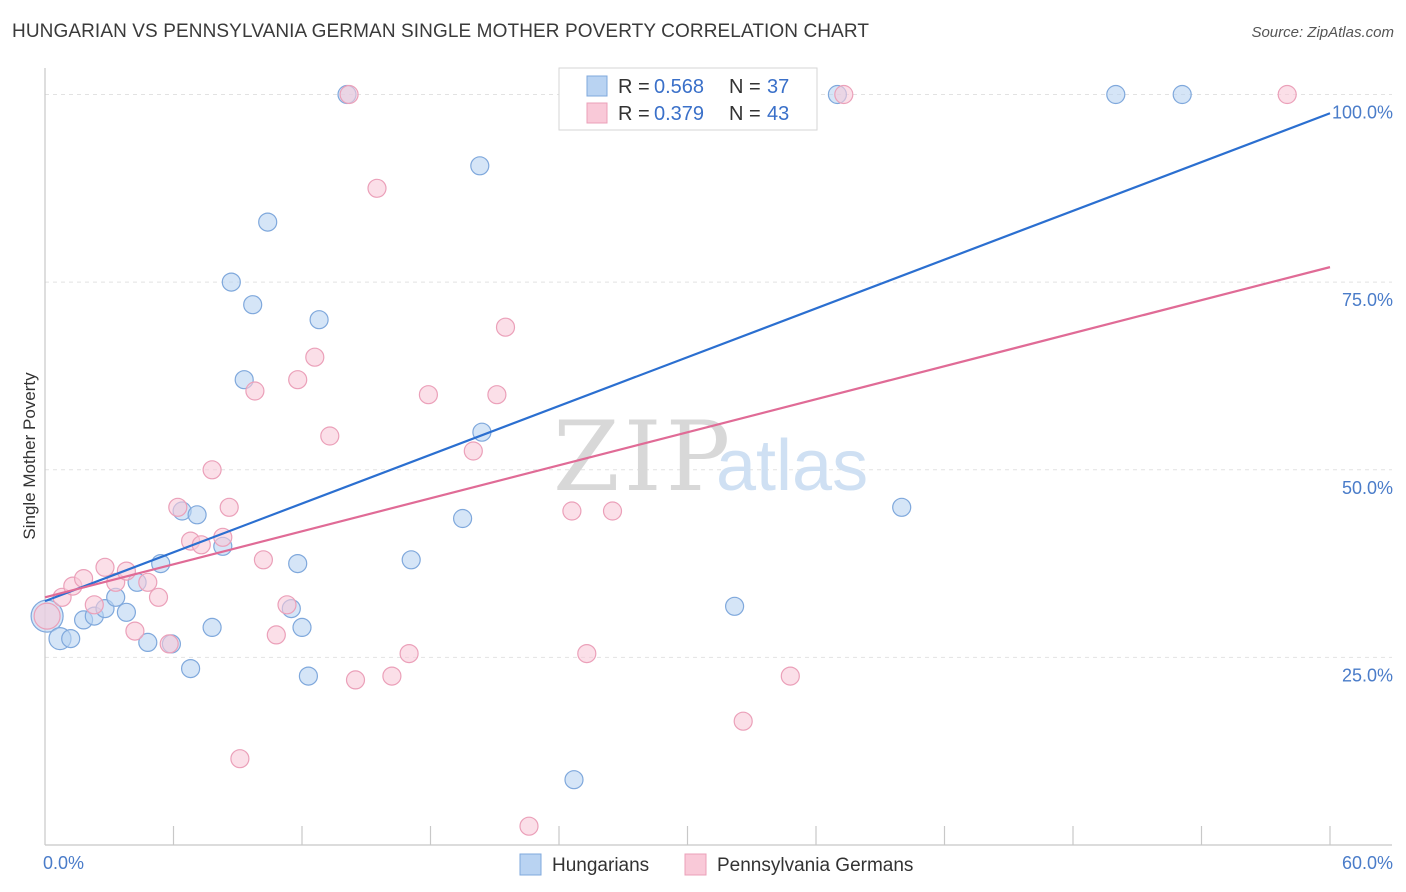  What do you see at coordinates (600, 865) in the screenshot?
I see `bottom-legend-label-hungarians: Hungarians` at bounding box center [600, 865].